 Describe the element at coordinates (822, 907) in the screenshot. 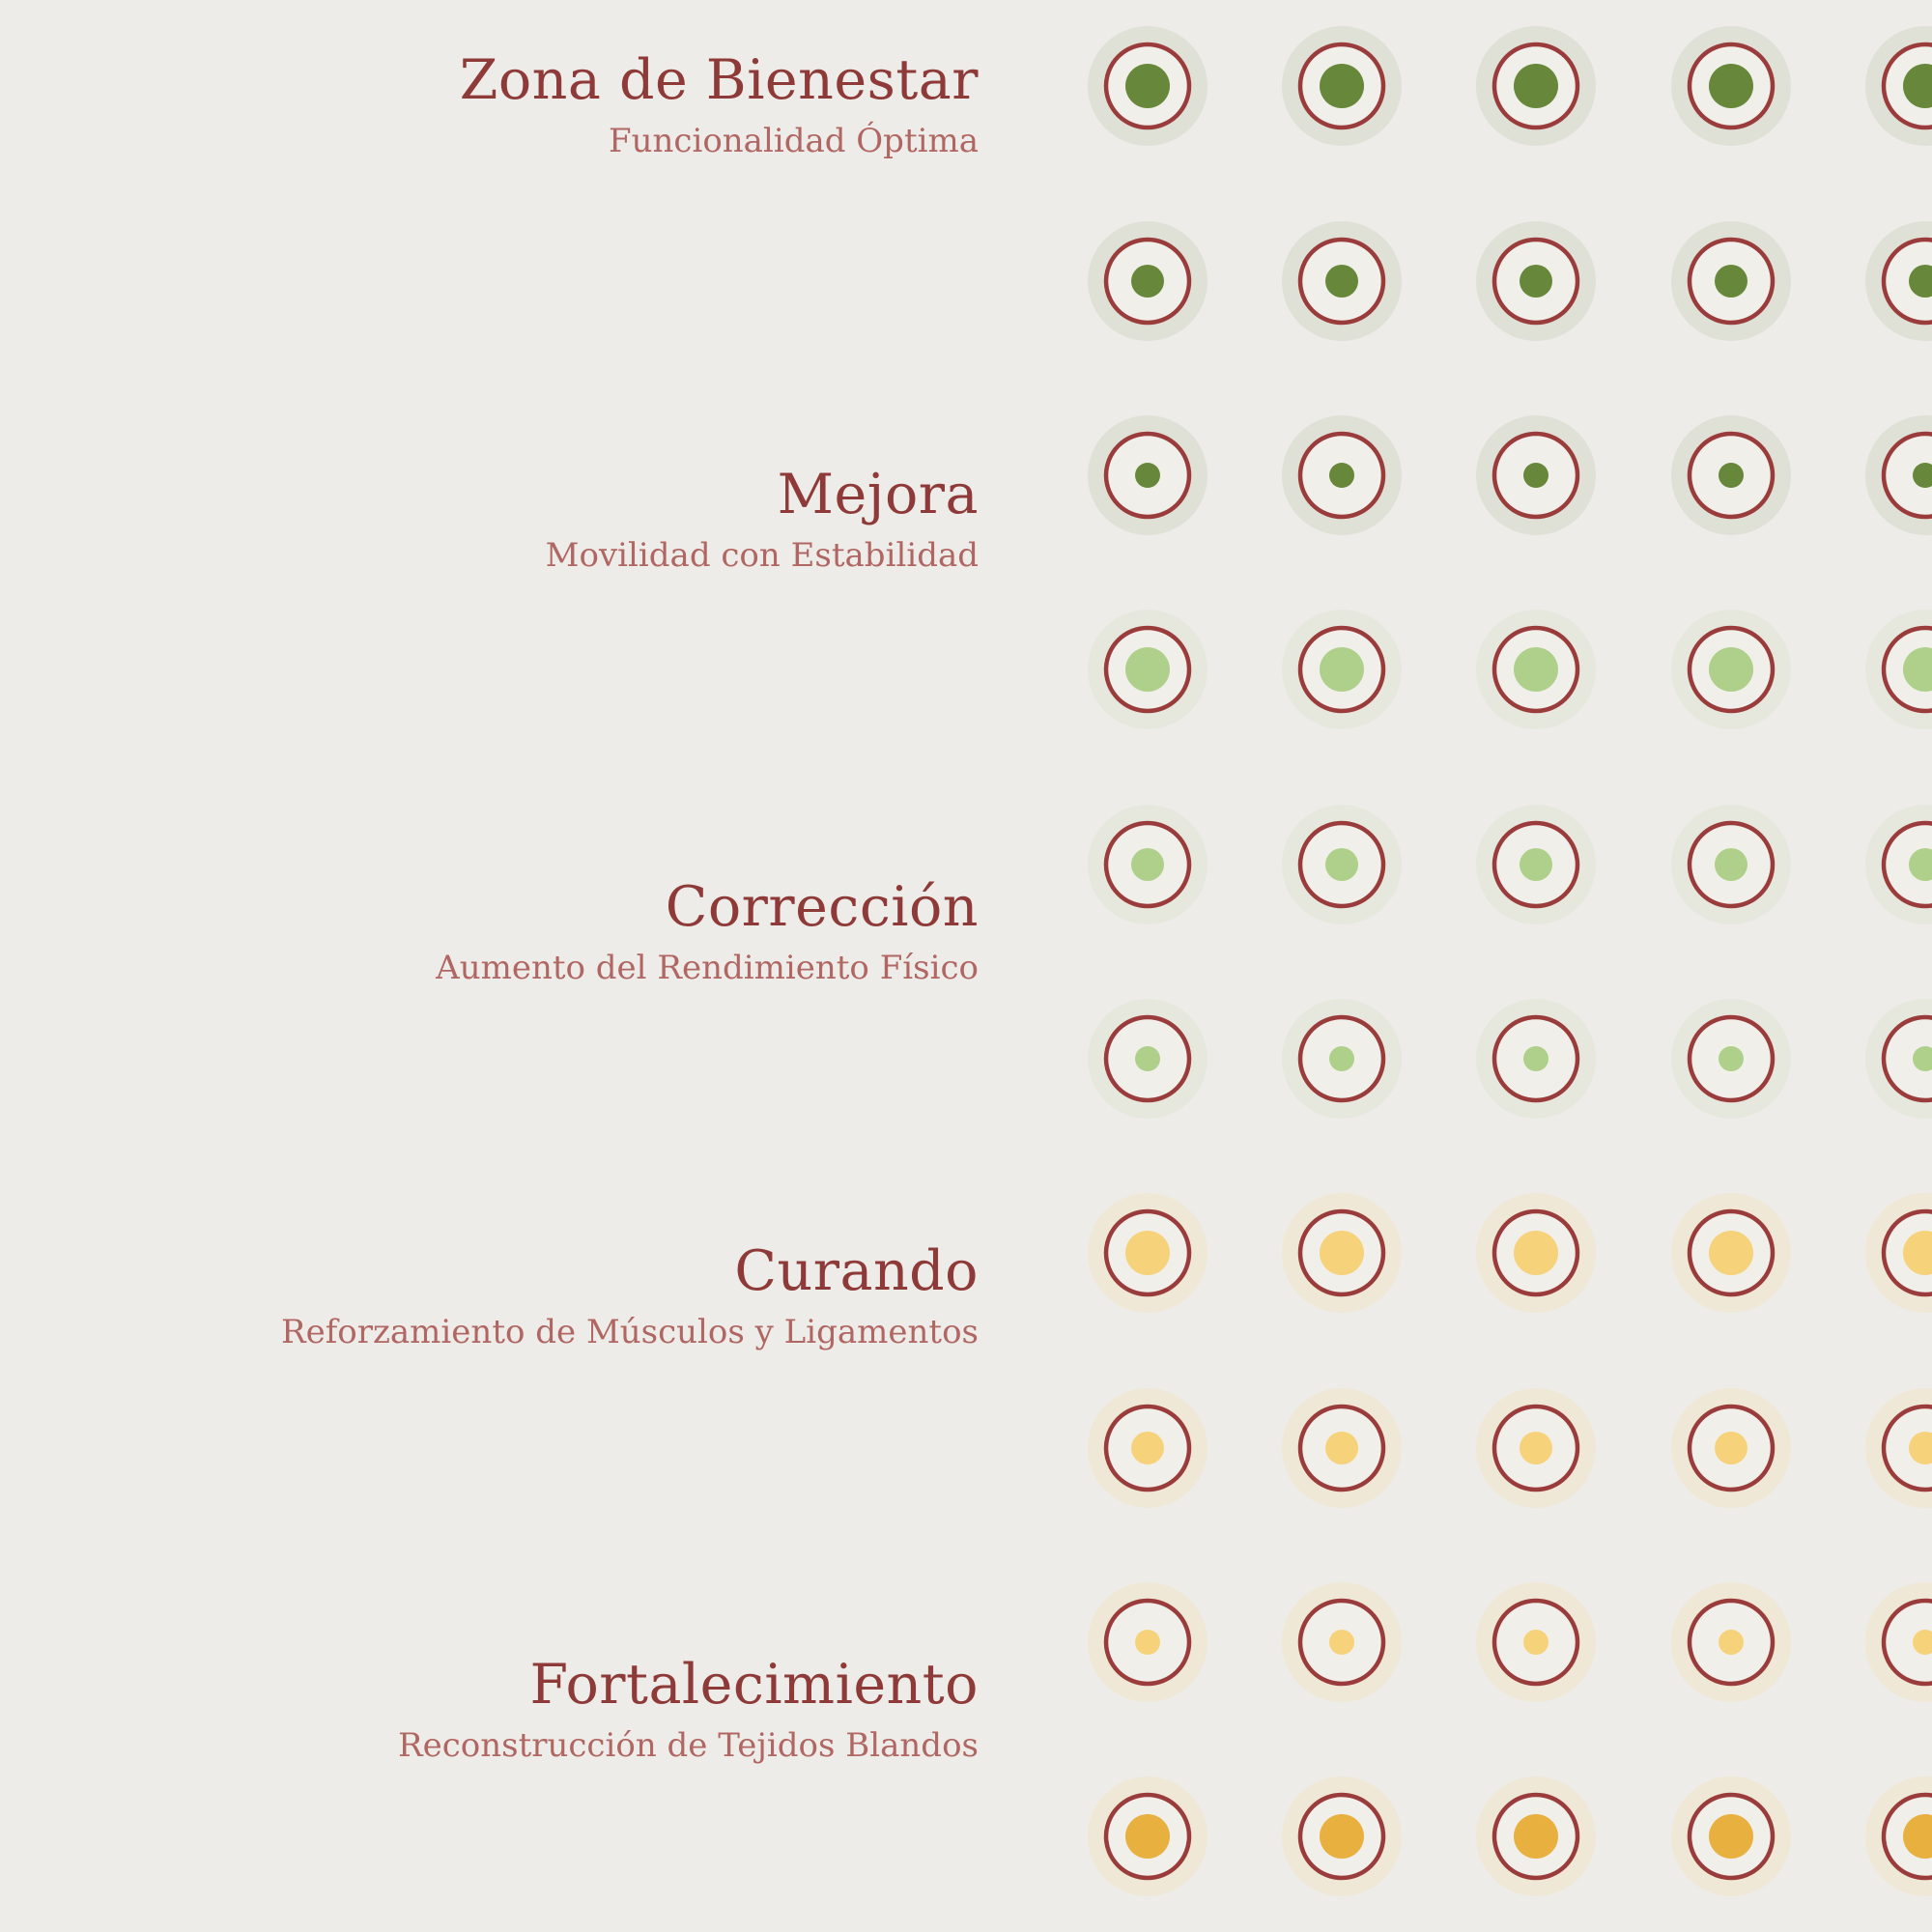

I see `stage-title: Corrección` at that location.